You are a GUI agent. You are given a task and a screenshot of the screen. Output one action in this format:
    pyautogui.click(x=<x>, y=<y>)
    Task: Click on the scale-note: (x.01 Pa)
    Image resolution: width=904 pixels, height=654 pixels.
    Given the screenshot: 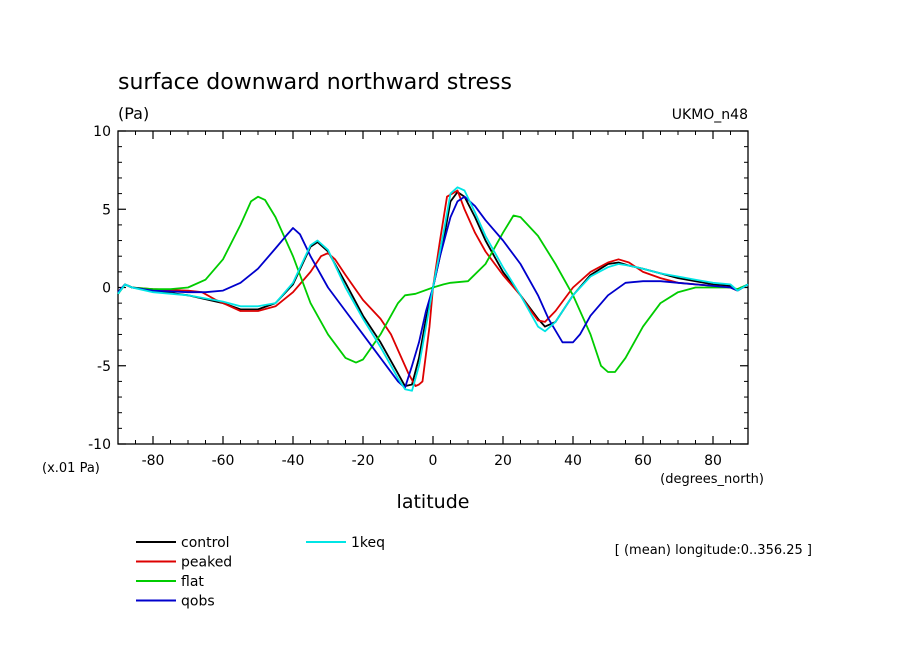 What is the action you would take?
    pyautogui.click(x=71, y=468)
    